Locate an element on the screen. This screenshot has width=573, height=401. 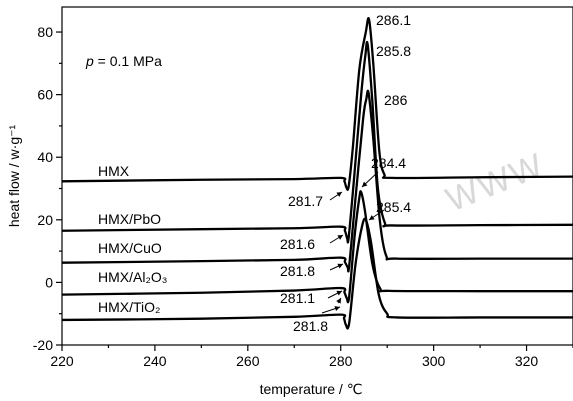
x-tick-label: 220 is located at coordinates (62, 361).